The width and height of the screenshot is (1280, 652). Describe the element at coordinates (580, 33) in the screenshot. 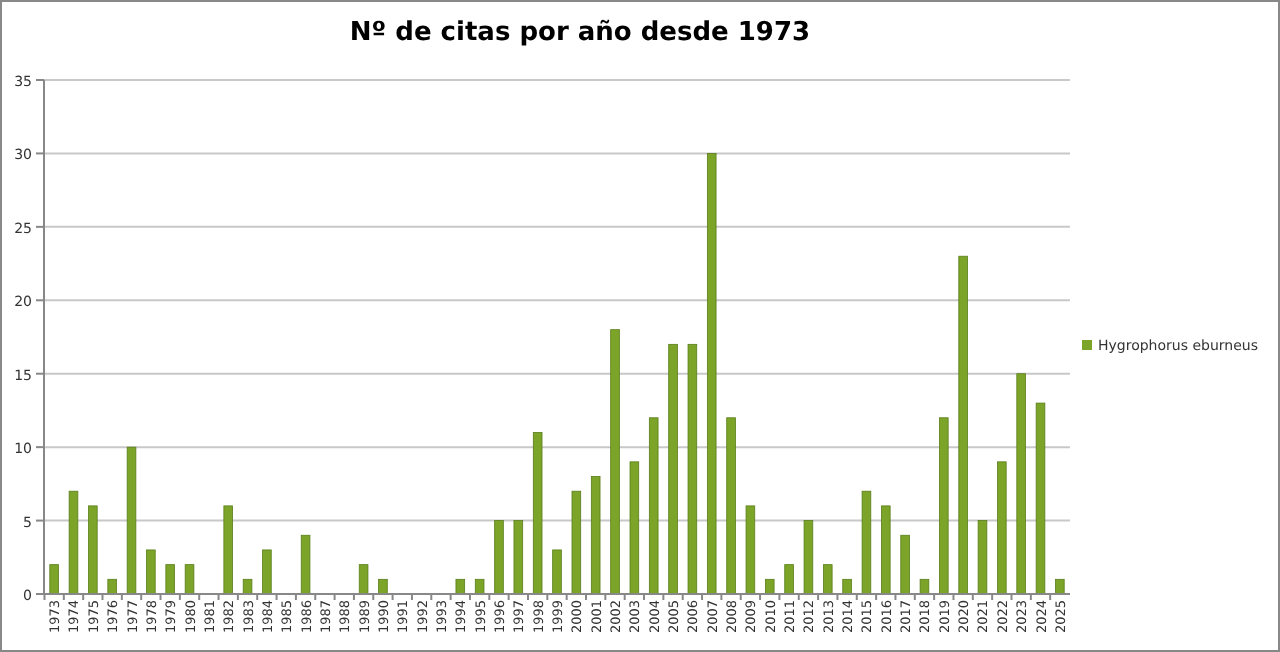

I see `chart-title: Nº de citas por año desde 1973` at that location.